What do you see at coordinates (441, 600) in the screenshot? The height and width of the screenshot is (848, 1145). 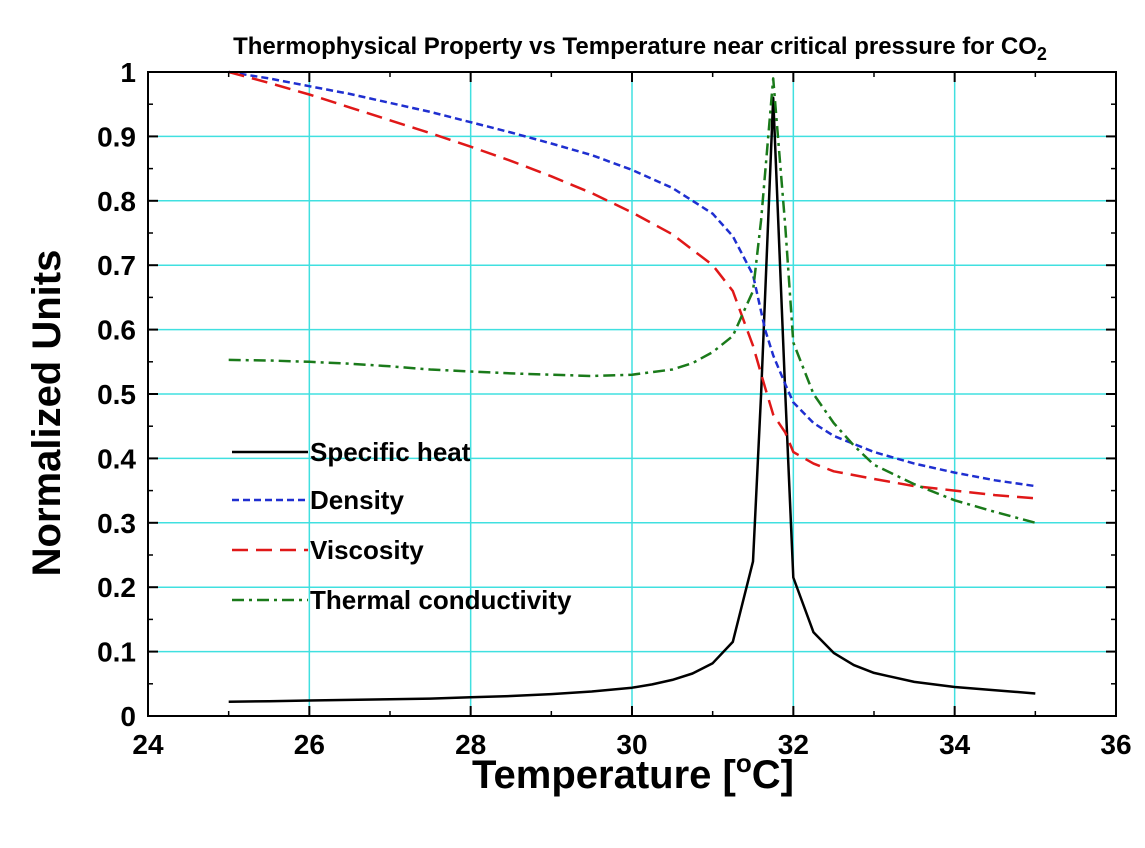 I see `legend-label: Thermal conductivity` at bounding box center [441, 600].